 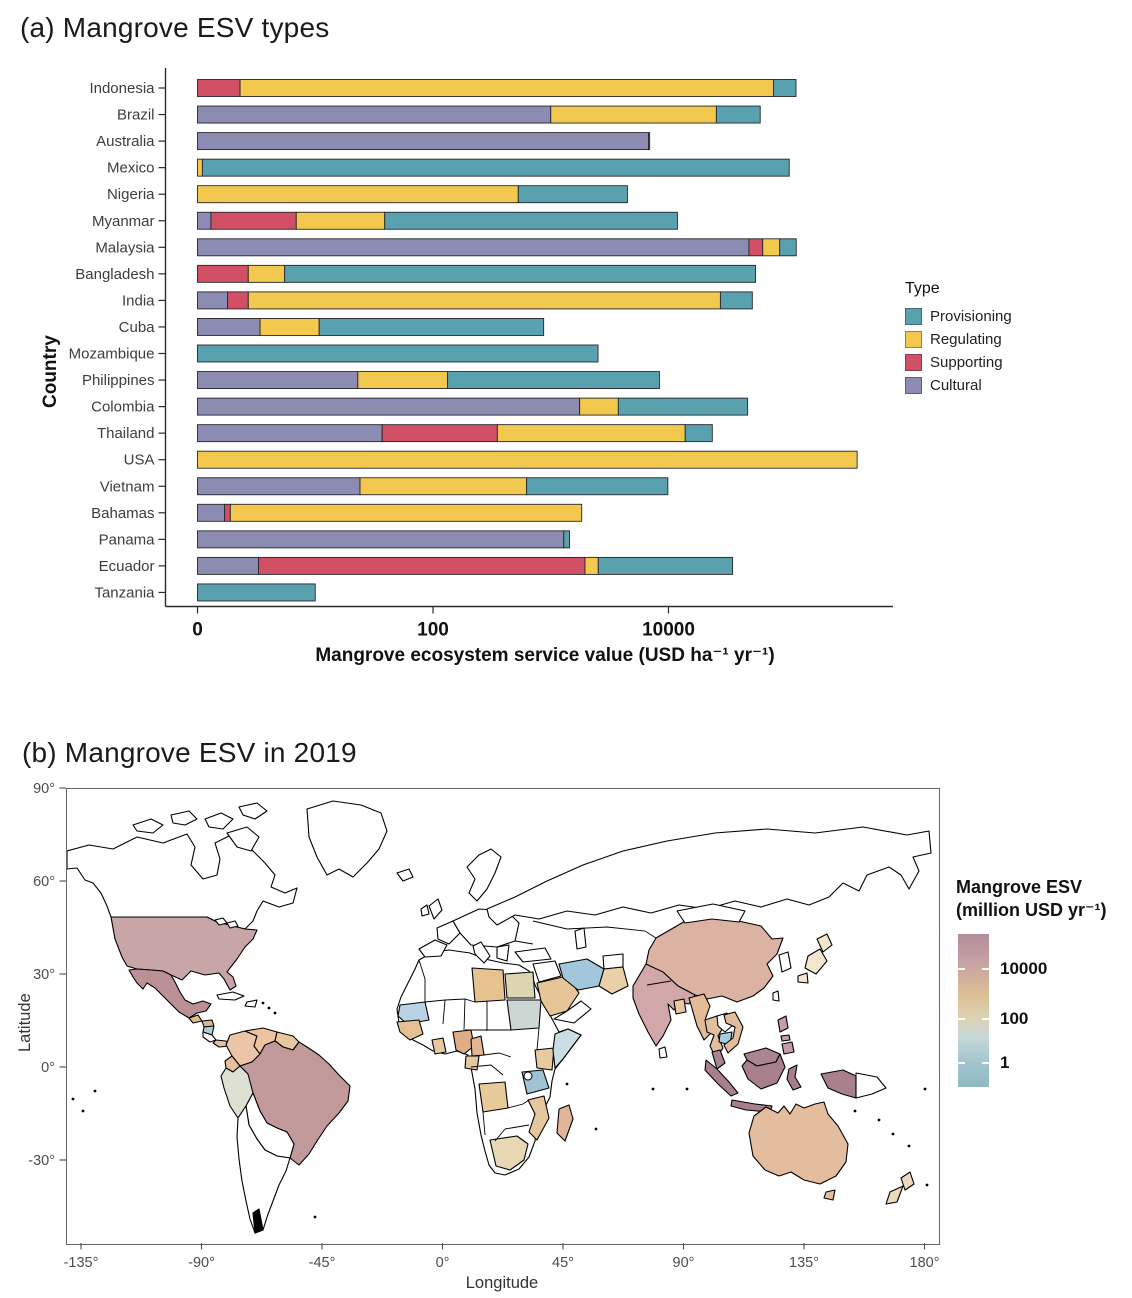 I want to click on country-yemen-oman, so click(x=572, y=1012).